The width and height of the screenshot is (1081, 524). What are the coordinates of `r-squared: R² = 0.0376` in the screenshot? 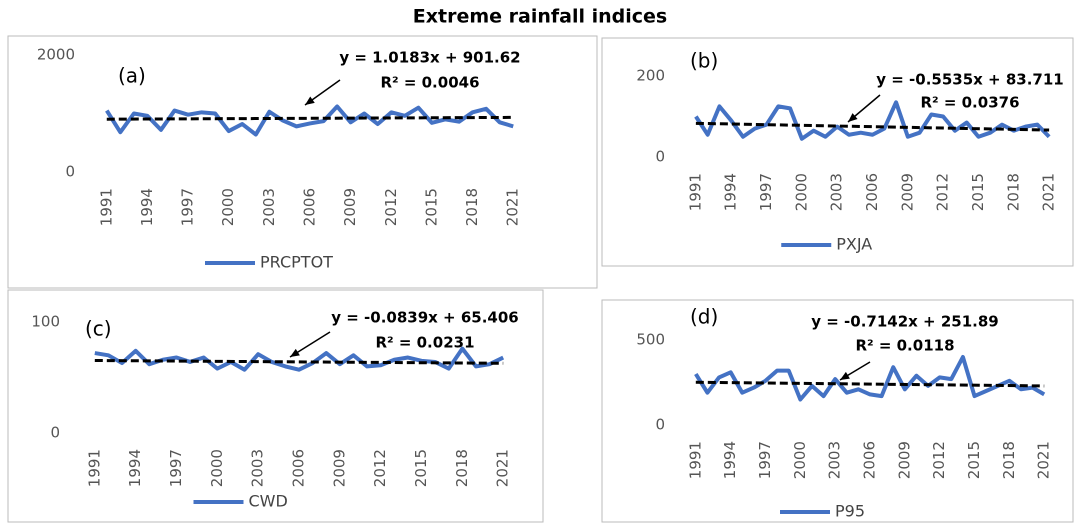 It's located at (969, 103).